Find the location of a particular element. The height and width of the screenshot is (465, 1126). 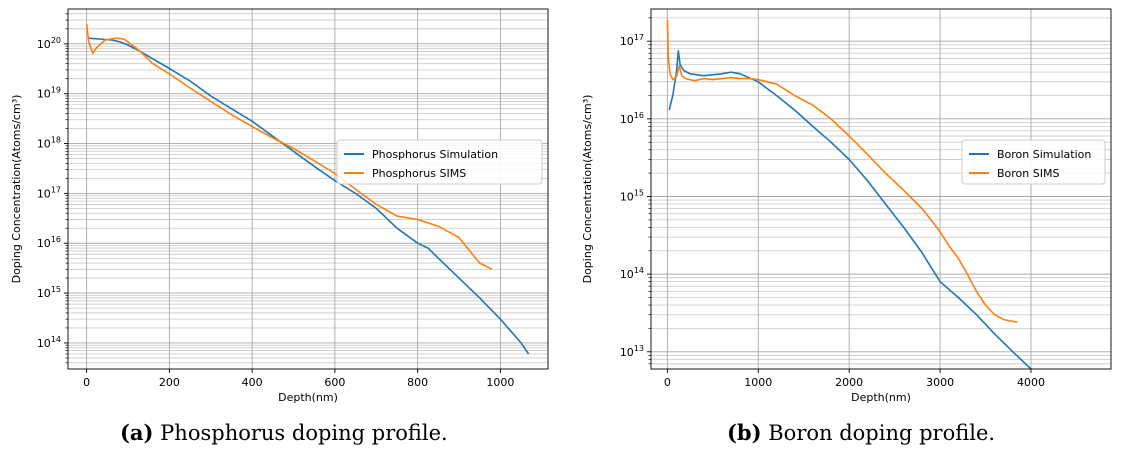

y-tick-exponent: 13 is located at coordinates (639, 348).